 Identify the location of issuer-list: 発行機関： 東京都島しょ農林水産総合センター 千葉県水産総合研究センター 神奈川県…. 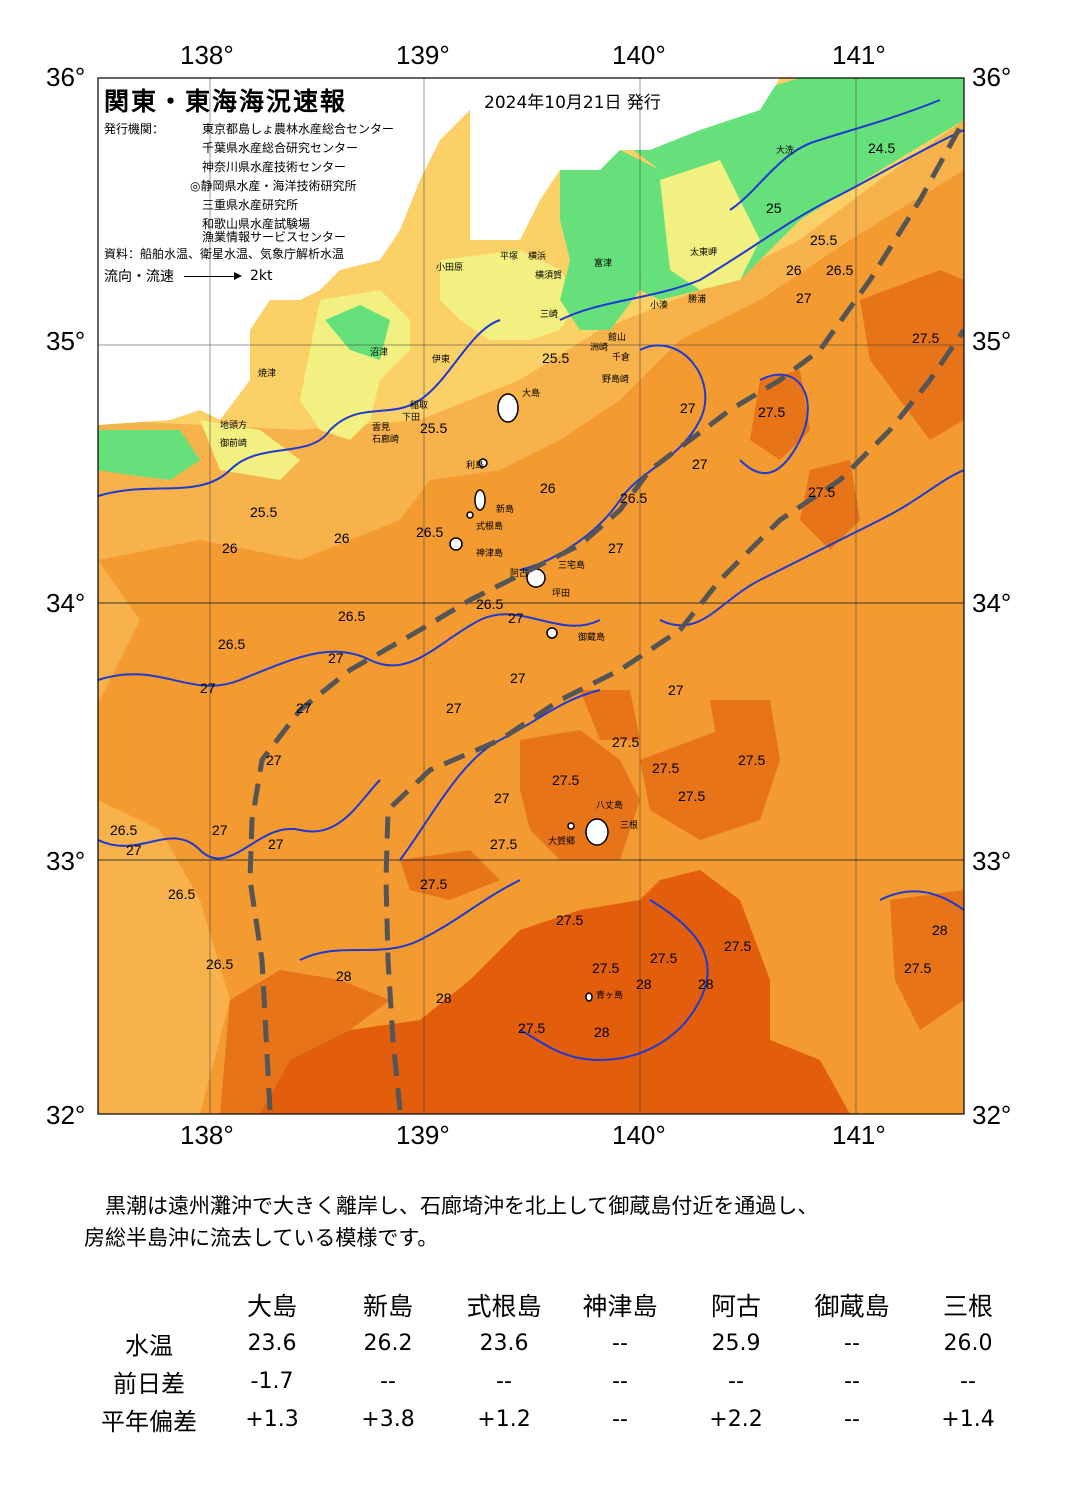
(249, 177).